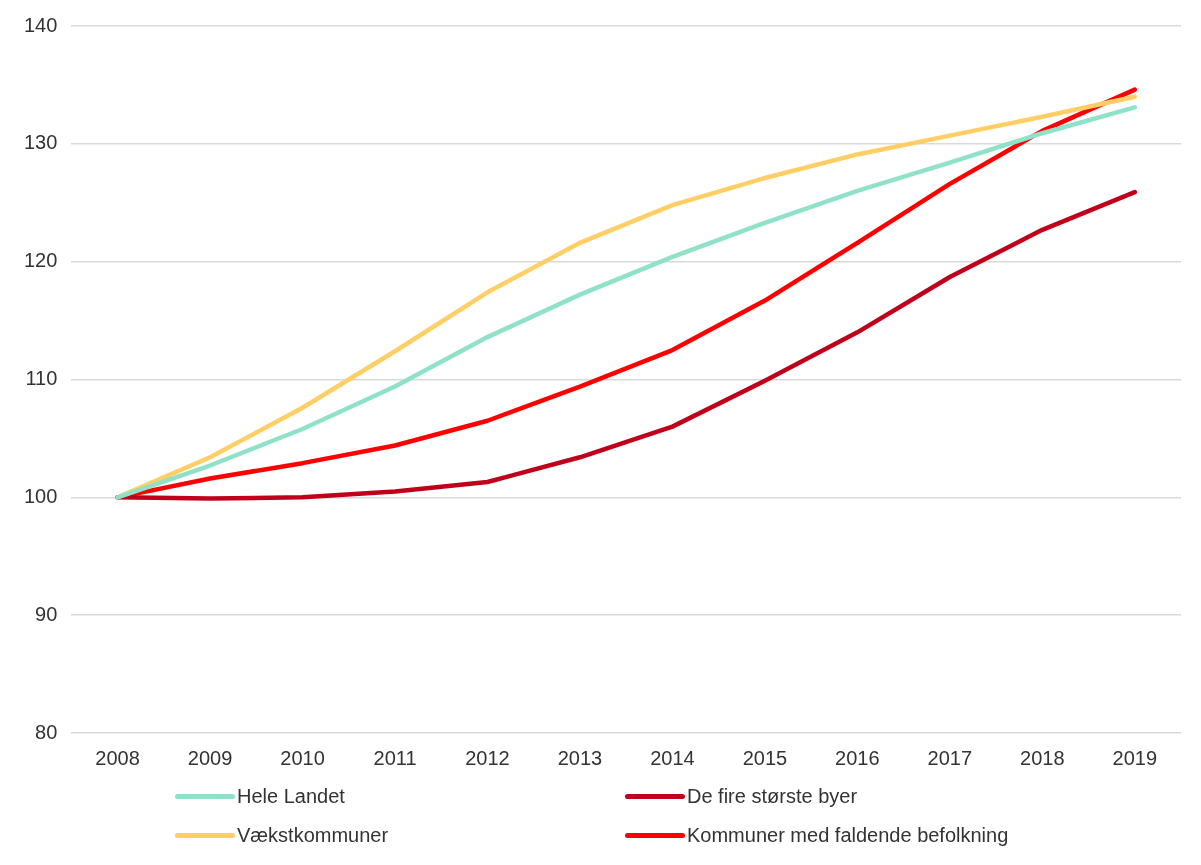 The height and width of the screenshot is (865, 1201). What do you see at coordinates (40, 24) in the screenshot?
I see `y-tick-label: 140` at bounding box center [40, 24].